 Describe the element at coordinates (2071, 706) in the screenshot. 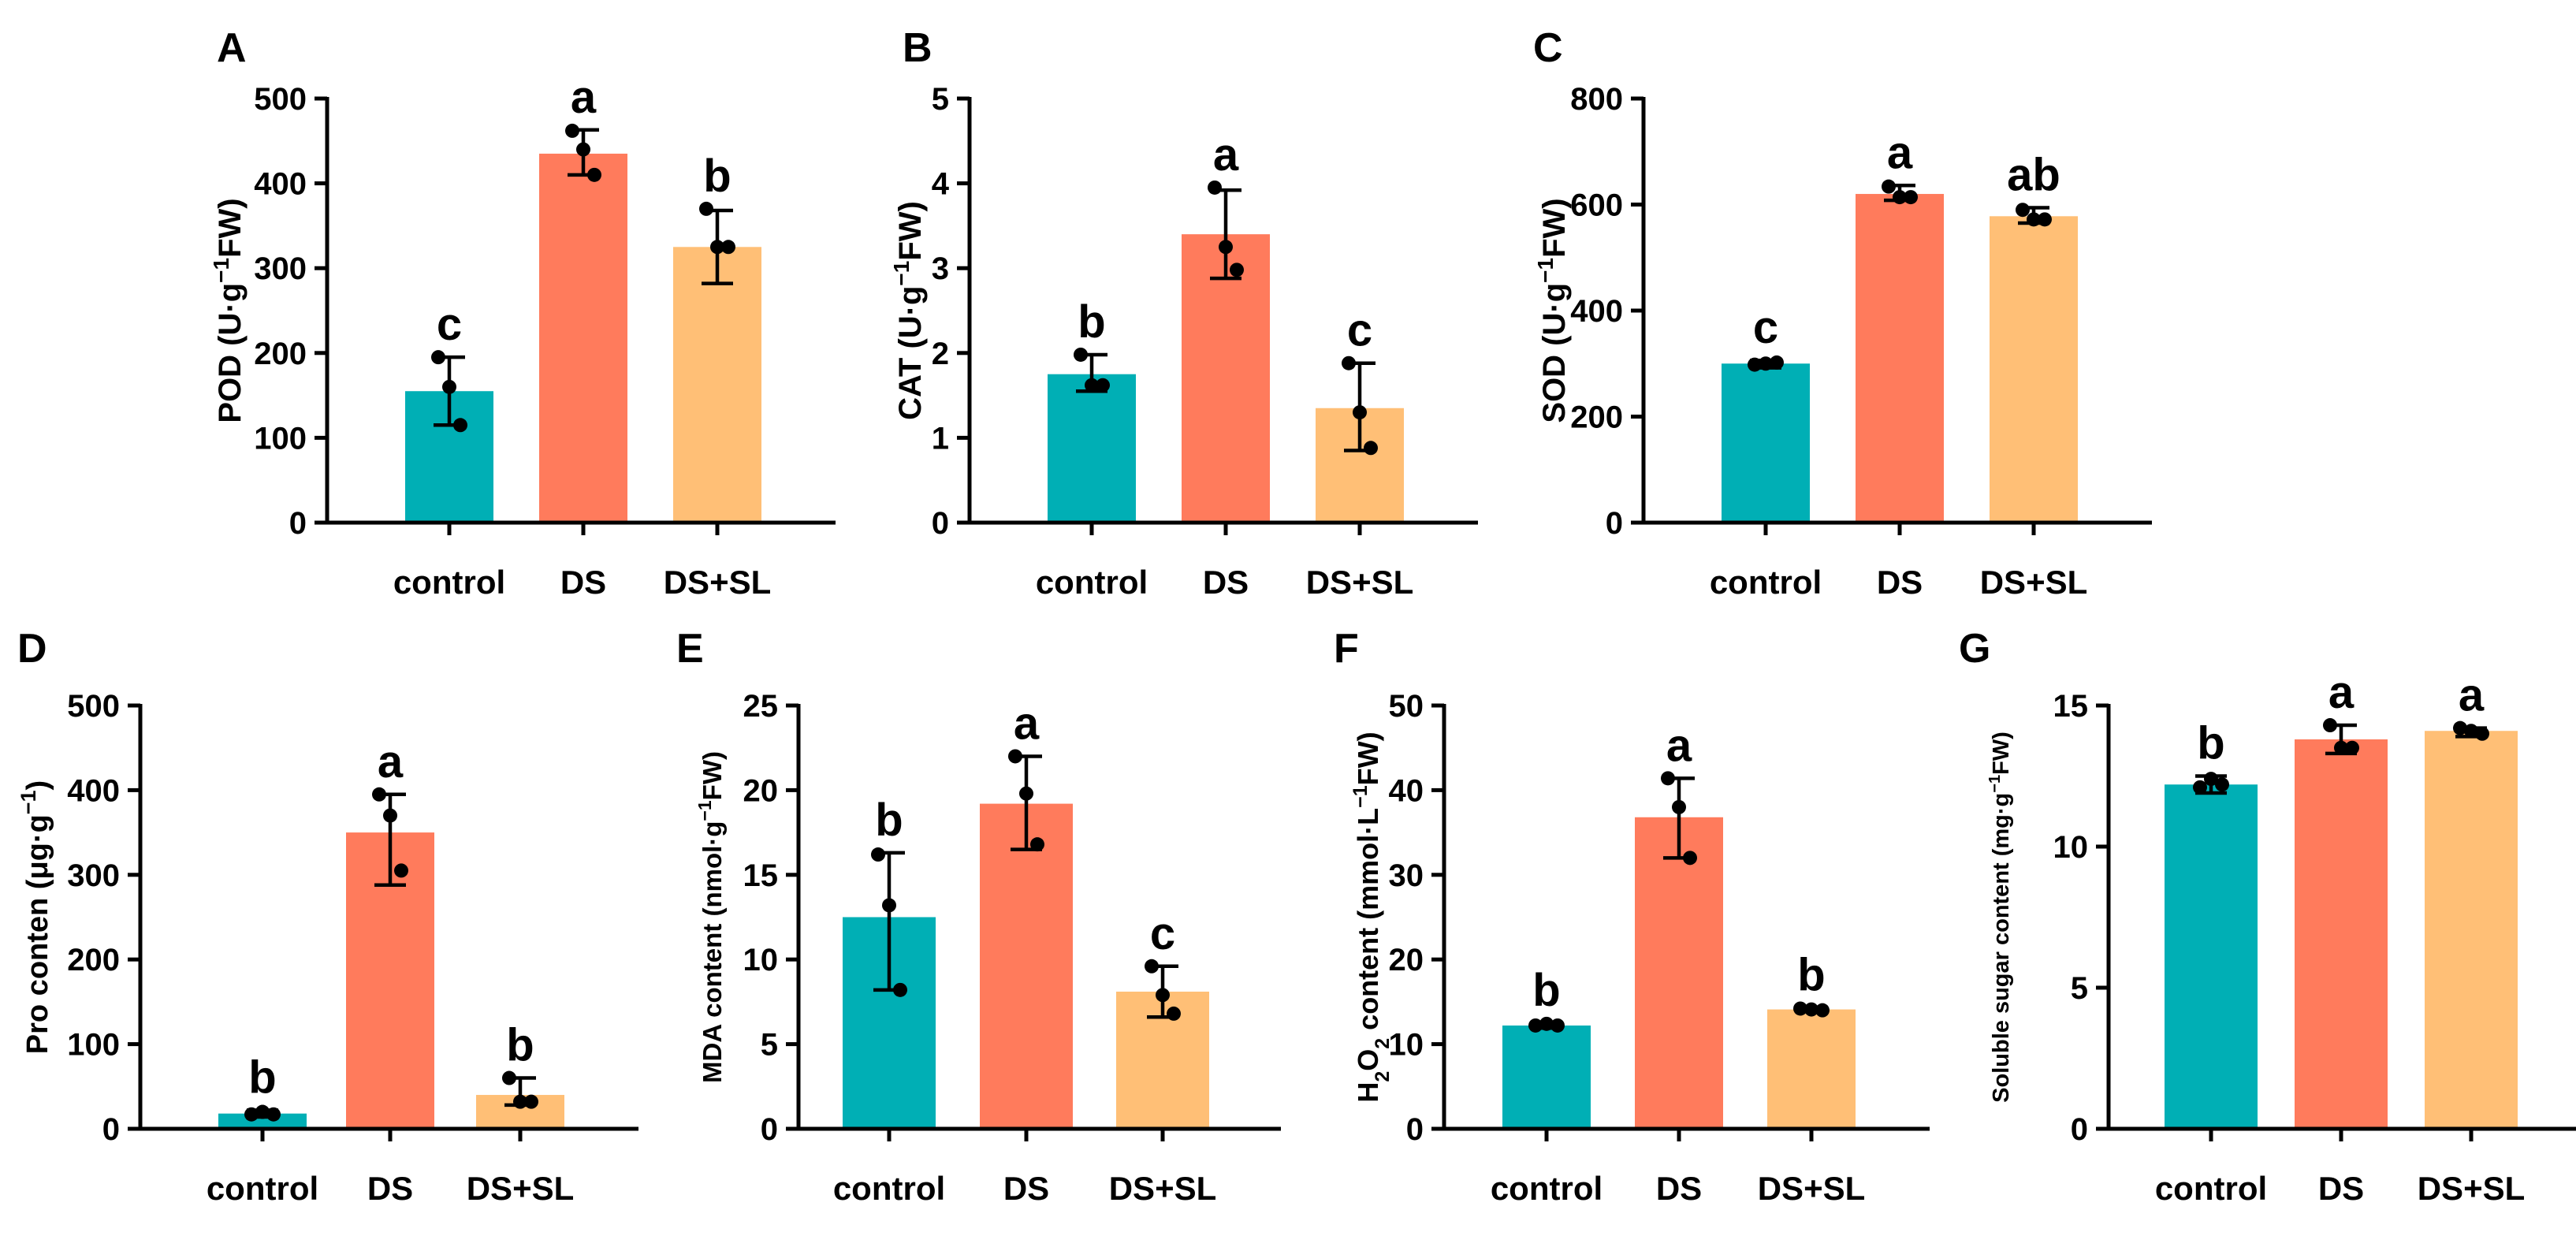

I see `y-tick-label: 15` at that location.